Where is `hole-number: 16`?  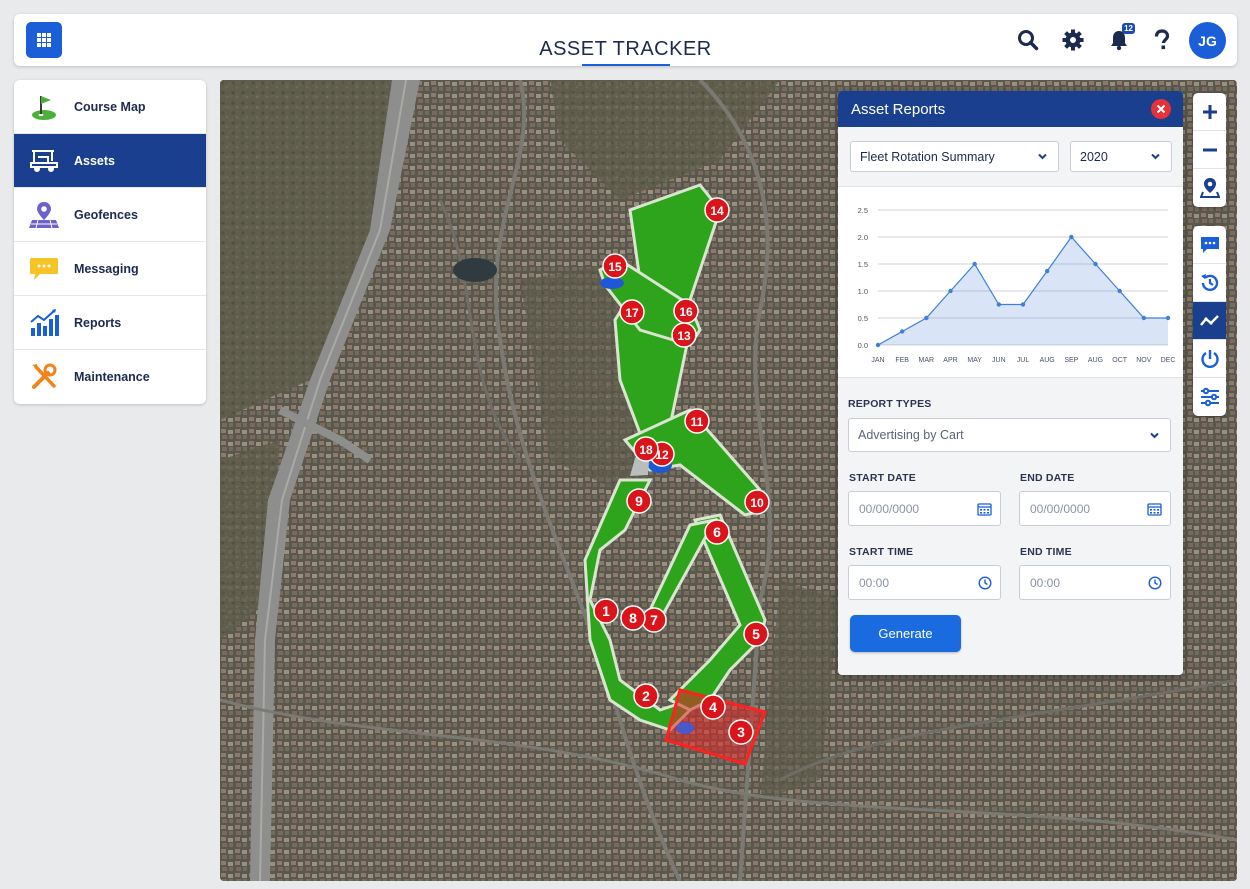 hole-number: 16 is located at coordinates (686, 312).